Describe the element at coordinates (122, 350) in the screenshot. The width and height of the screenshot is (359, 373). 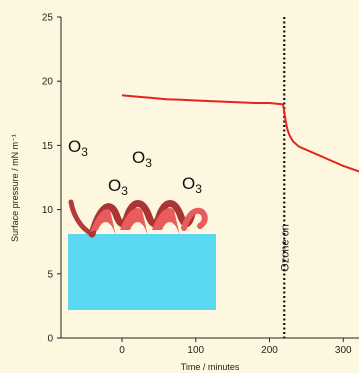
I see `x-tick-label: 0` at that location.